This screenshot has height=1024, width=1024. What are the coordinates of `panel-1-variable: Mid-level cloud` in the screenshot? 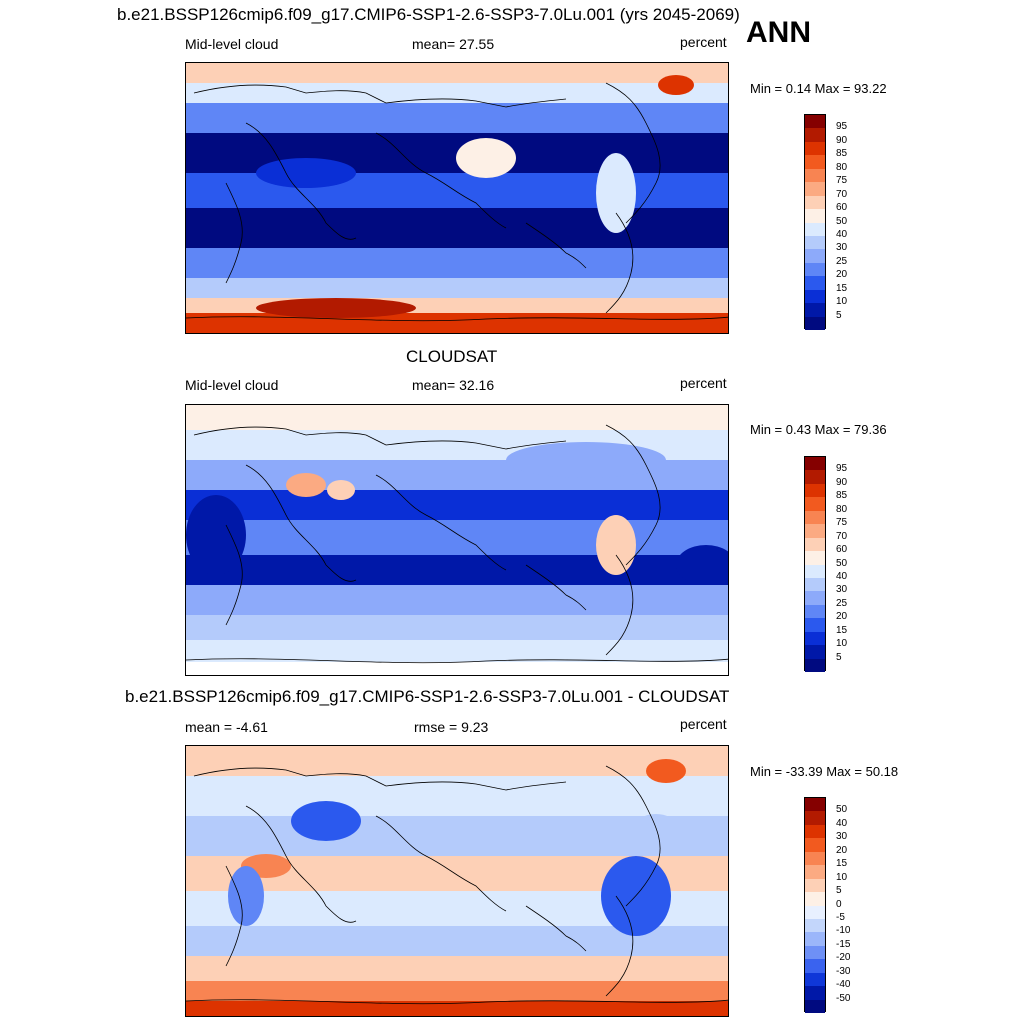 It's located at (232, 44).